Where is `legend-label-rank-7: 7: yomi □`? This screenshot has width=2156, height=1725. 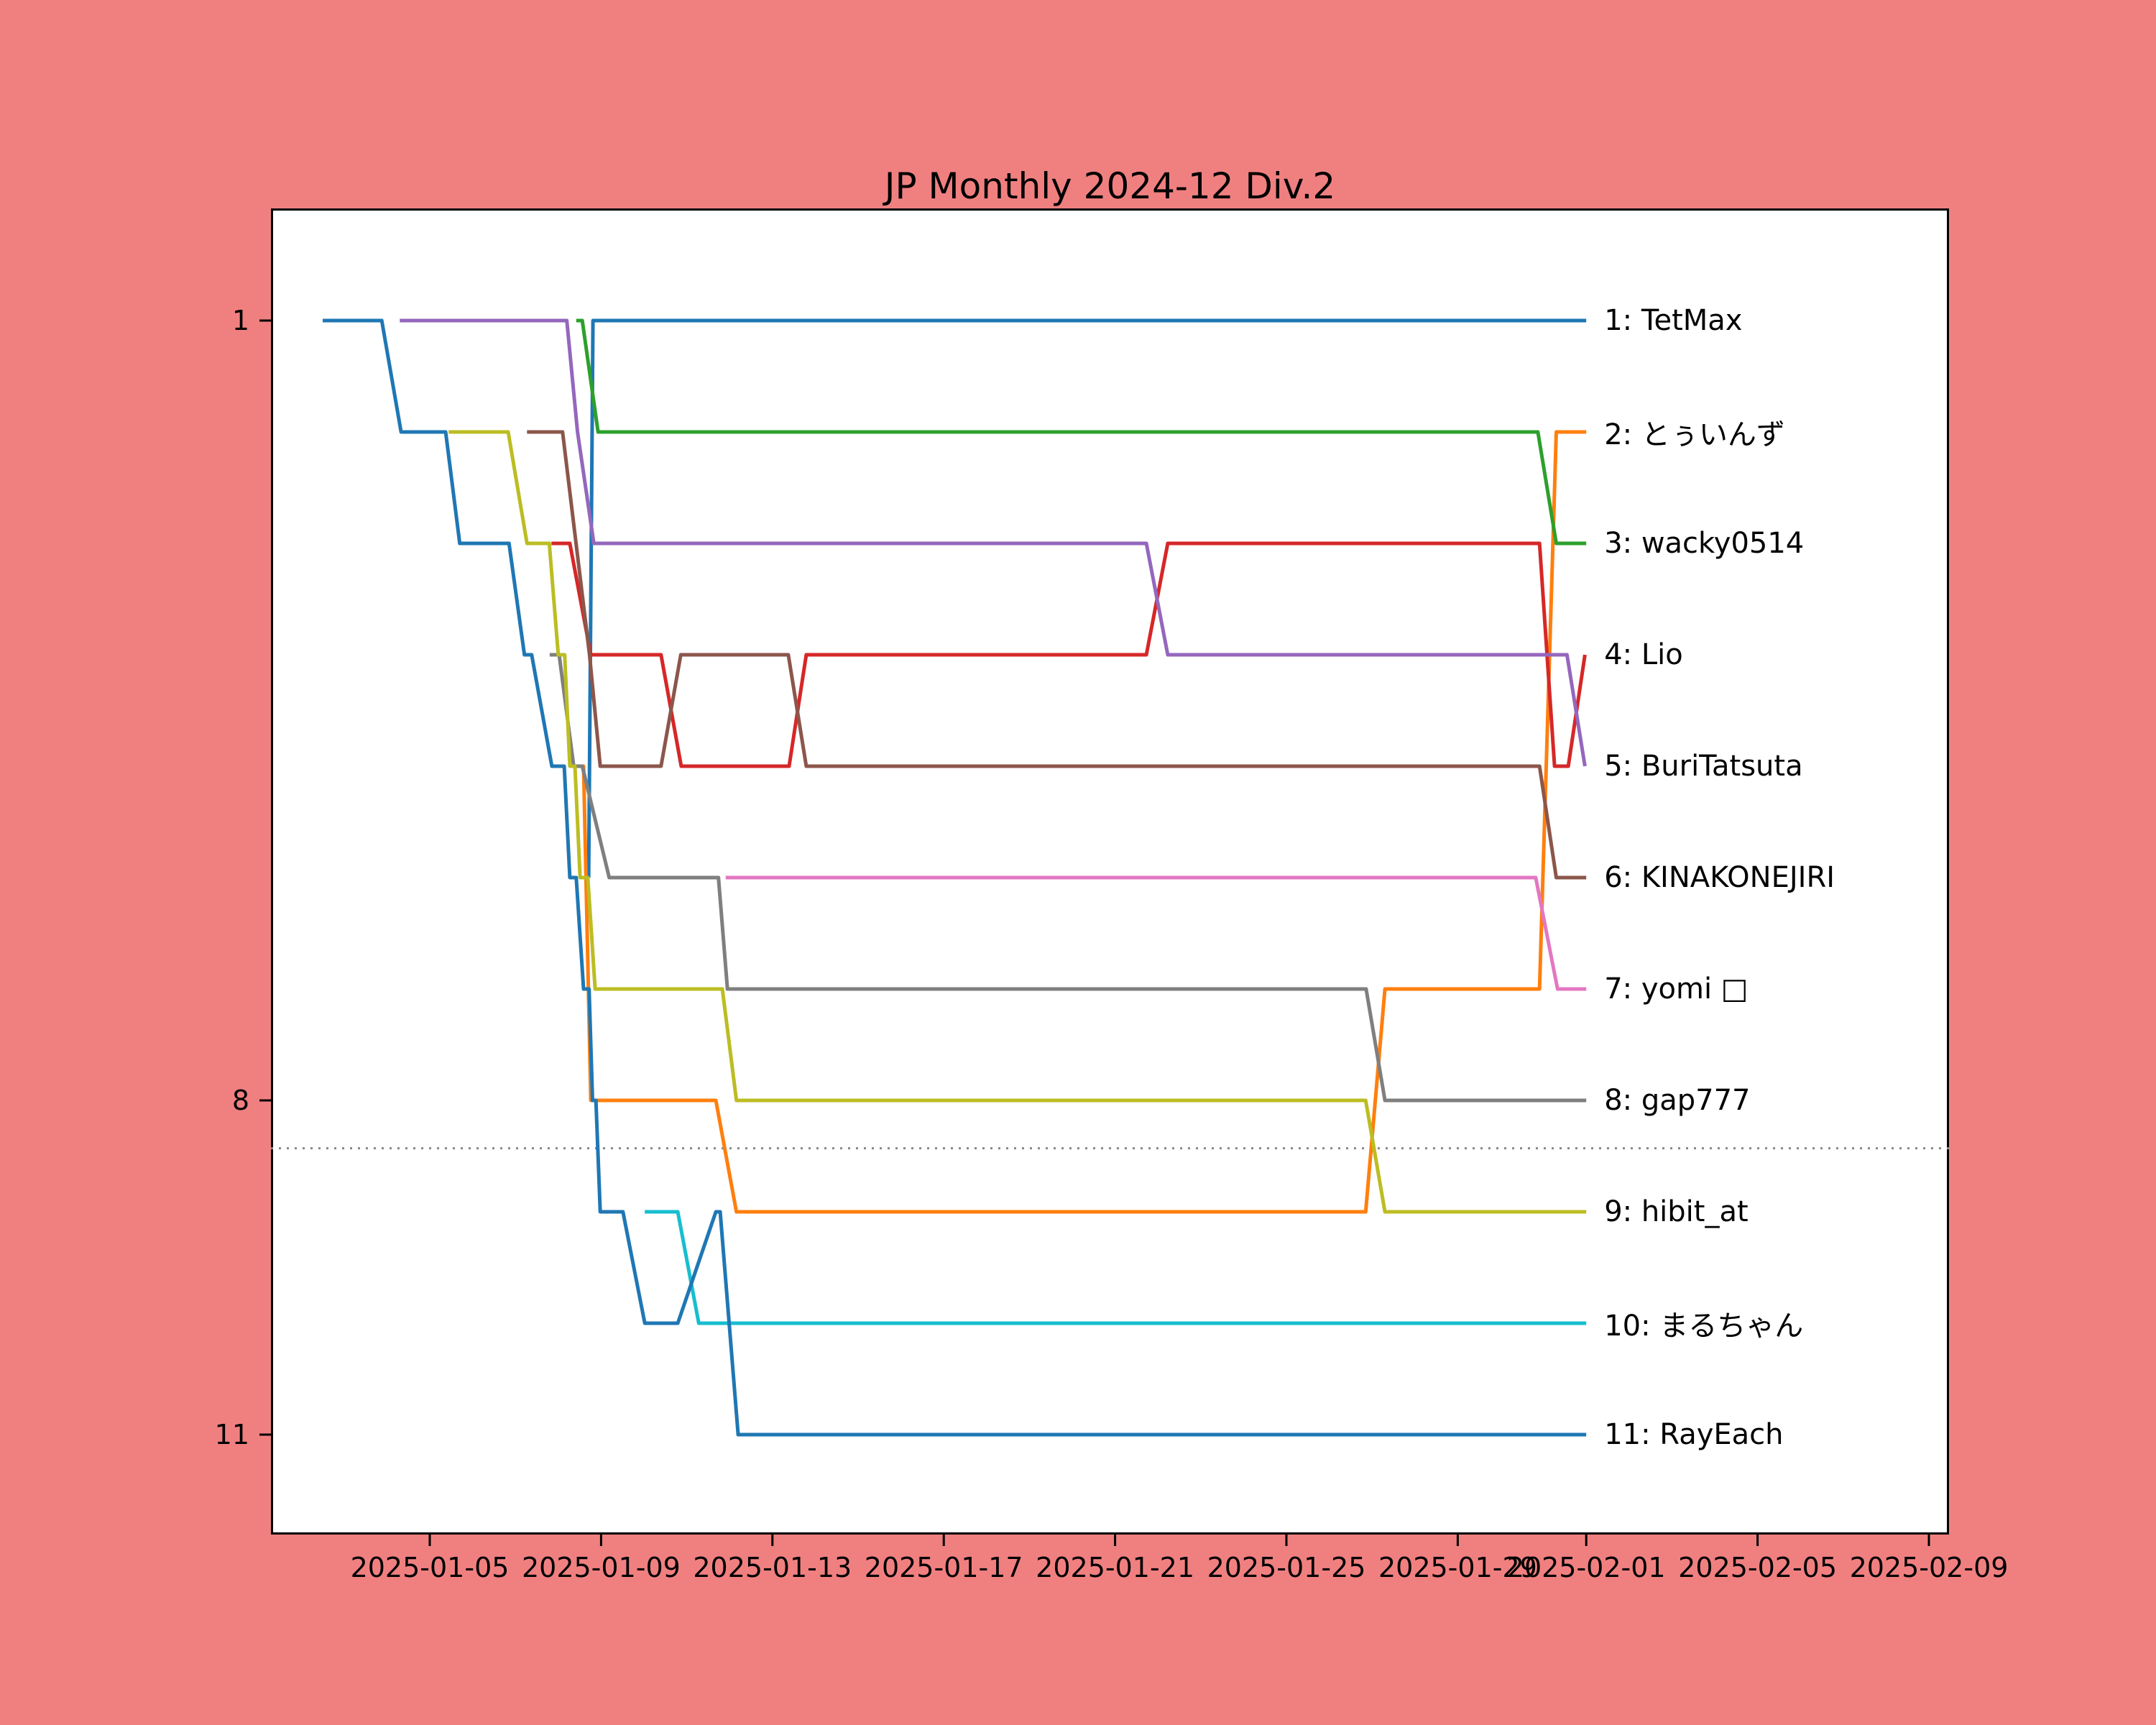
legend-label-rank-7: 7: yomi □ is located at coordinates (1677, 989).